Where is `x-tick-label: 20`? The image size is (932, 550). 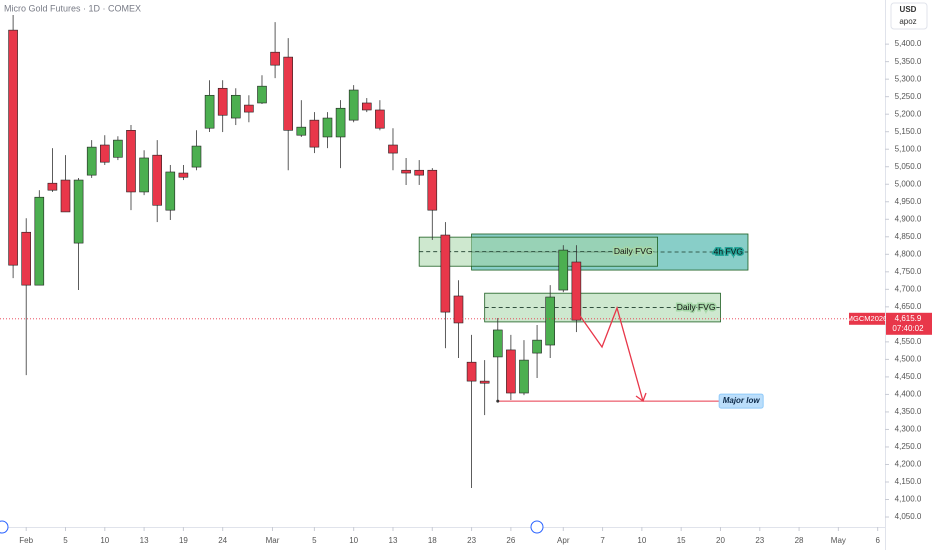
x-tick-label: 20 is located at coordinates (720, 540).